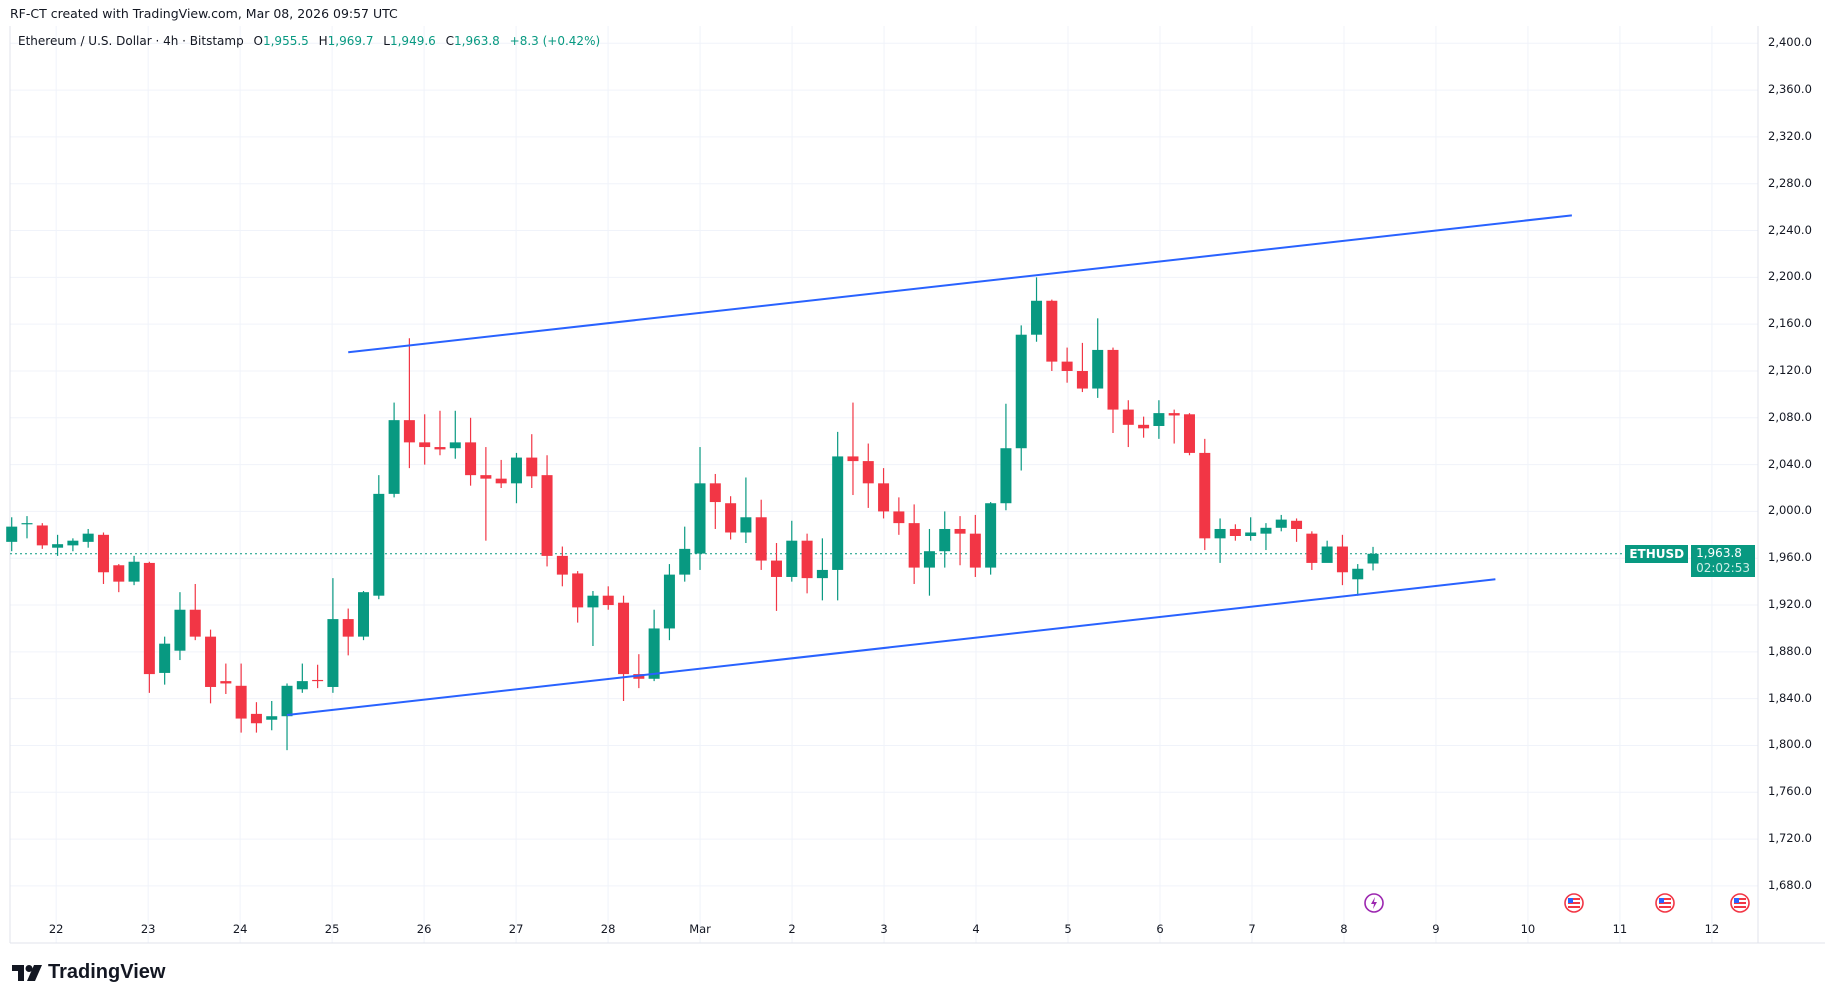 The image size is (1835, 1004). Describe the element at coordinates (88, 972) in the screenshot. I see `tradingview-logo: TradingView` at that location.